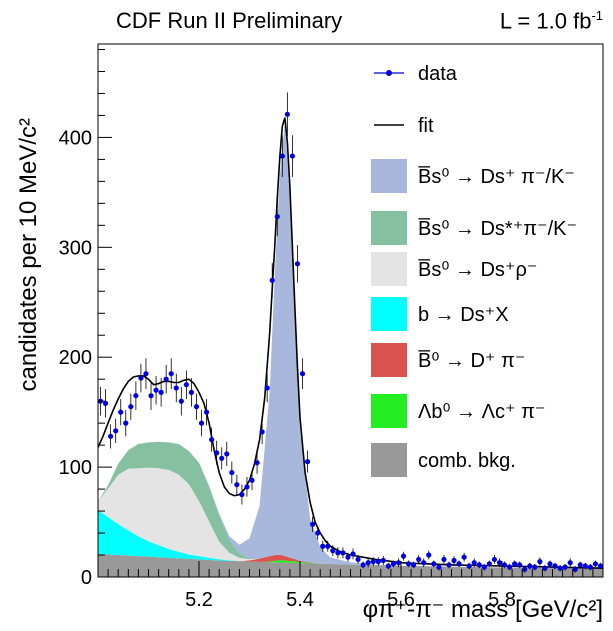 The image size is (613, 631). What do you see at coordinates (350, 518) in the screenshot?
I see `component-dsrho` at bounding box center [350, 518].